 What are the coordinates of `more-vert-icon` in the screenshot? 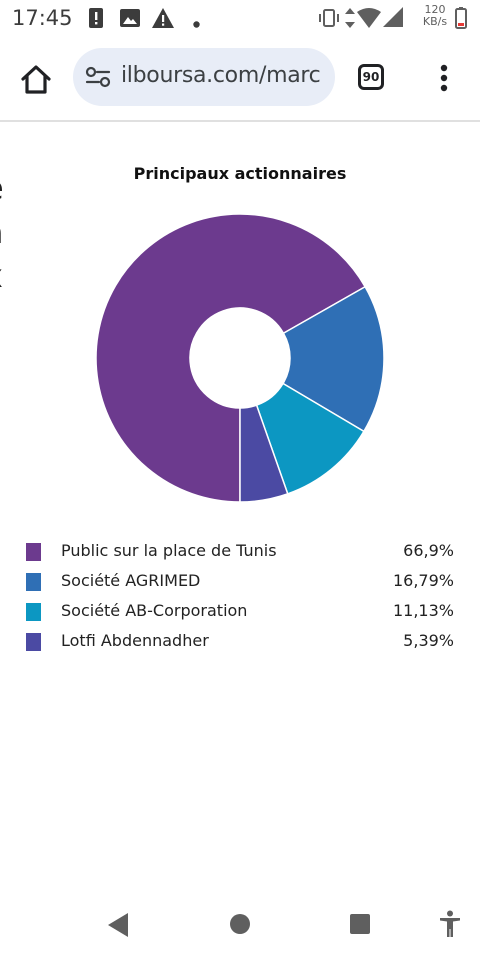 It's located at (444, 78).